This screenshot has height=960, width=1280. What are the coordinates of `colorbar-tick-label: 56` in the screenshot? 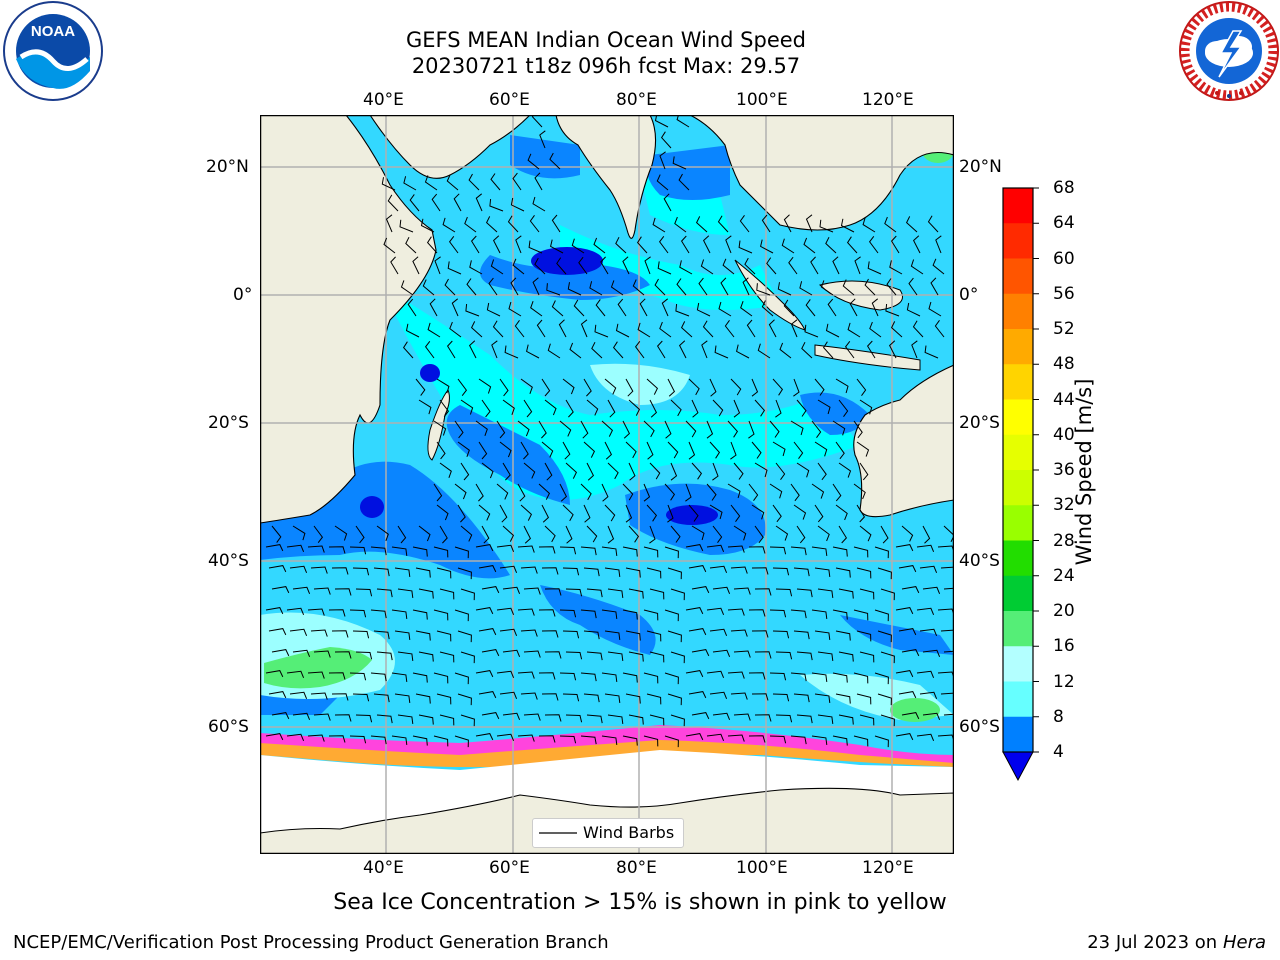 It's located at (1064, 293).